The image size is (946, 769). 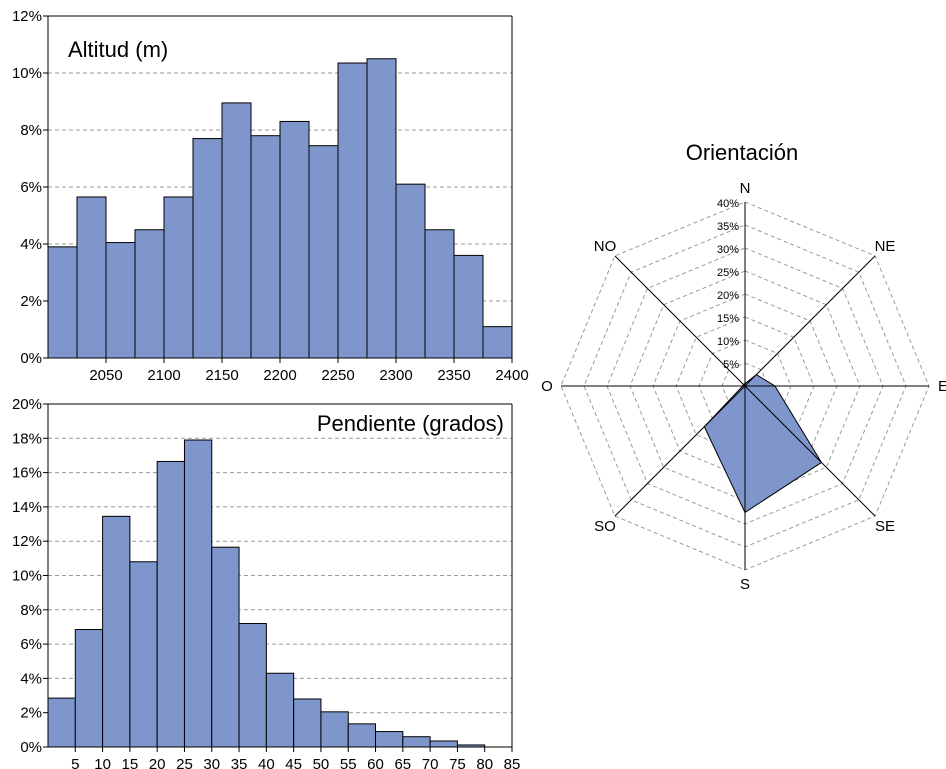 What do you see at coordinates (27, 404) in the screenshot?
I see `y-tick-label: 20%` at bounding box center [27, 404].